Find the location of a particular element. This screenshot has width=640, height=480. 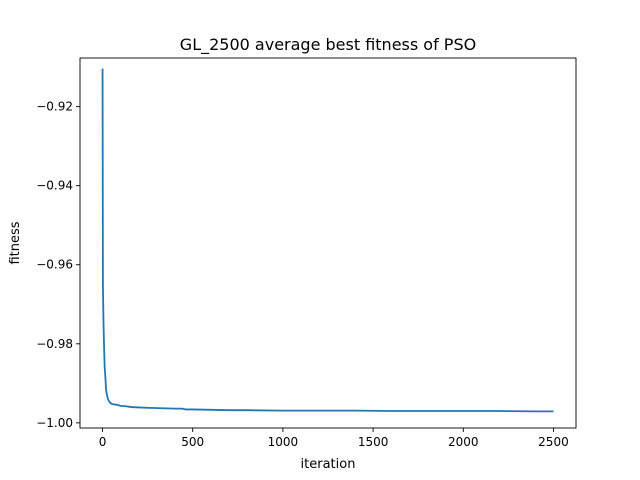

x-tick-label: 0 is located at coordinates (103, 442).